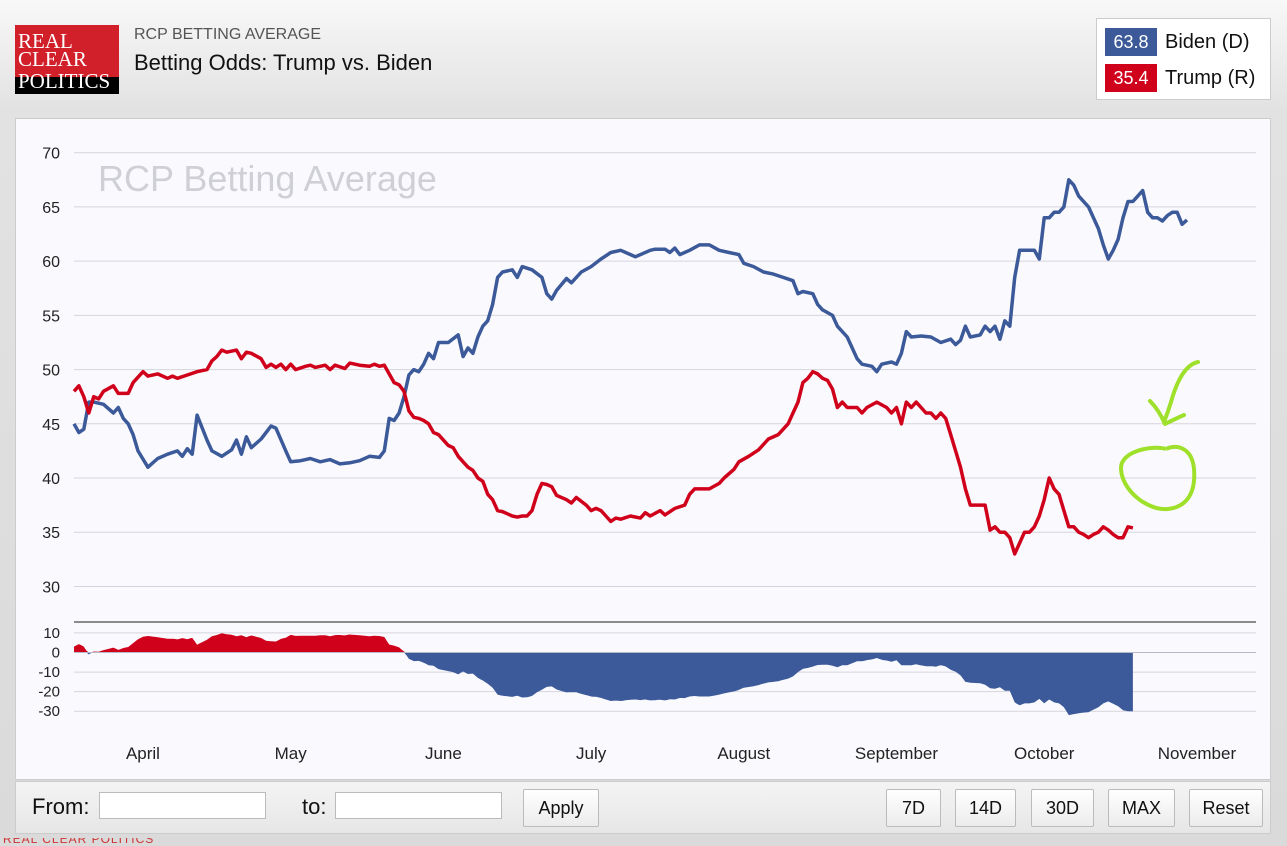 The height and width of the screenshot is (846, 1287). What do you see at coordinates (1044, 753) in the screenshot?
I see `x-tick-label: October` at bounding box center [1044, 753].